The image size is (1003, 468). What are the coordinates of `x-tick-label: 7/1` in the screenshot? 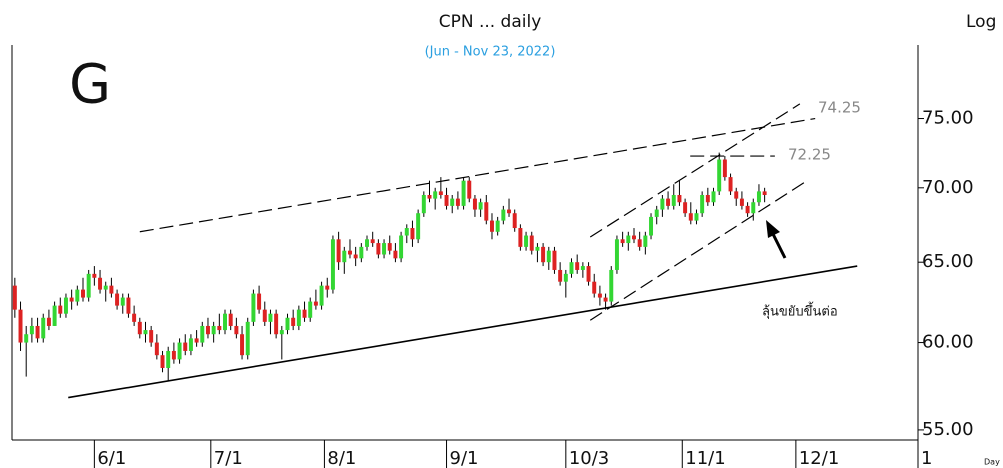 It's located at (228, 458).